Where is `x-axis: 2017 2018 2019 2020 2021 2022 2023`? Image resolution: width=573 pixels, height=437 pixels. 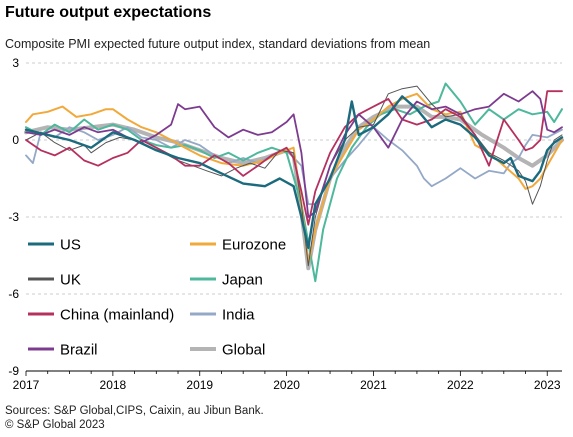 x-axis: 2017 2018 2019 2020 2021 2022 2023 is located at coordinates (287, 381).